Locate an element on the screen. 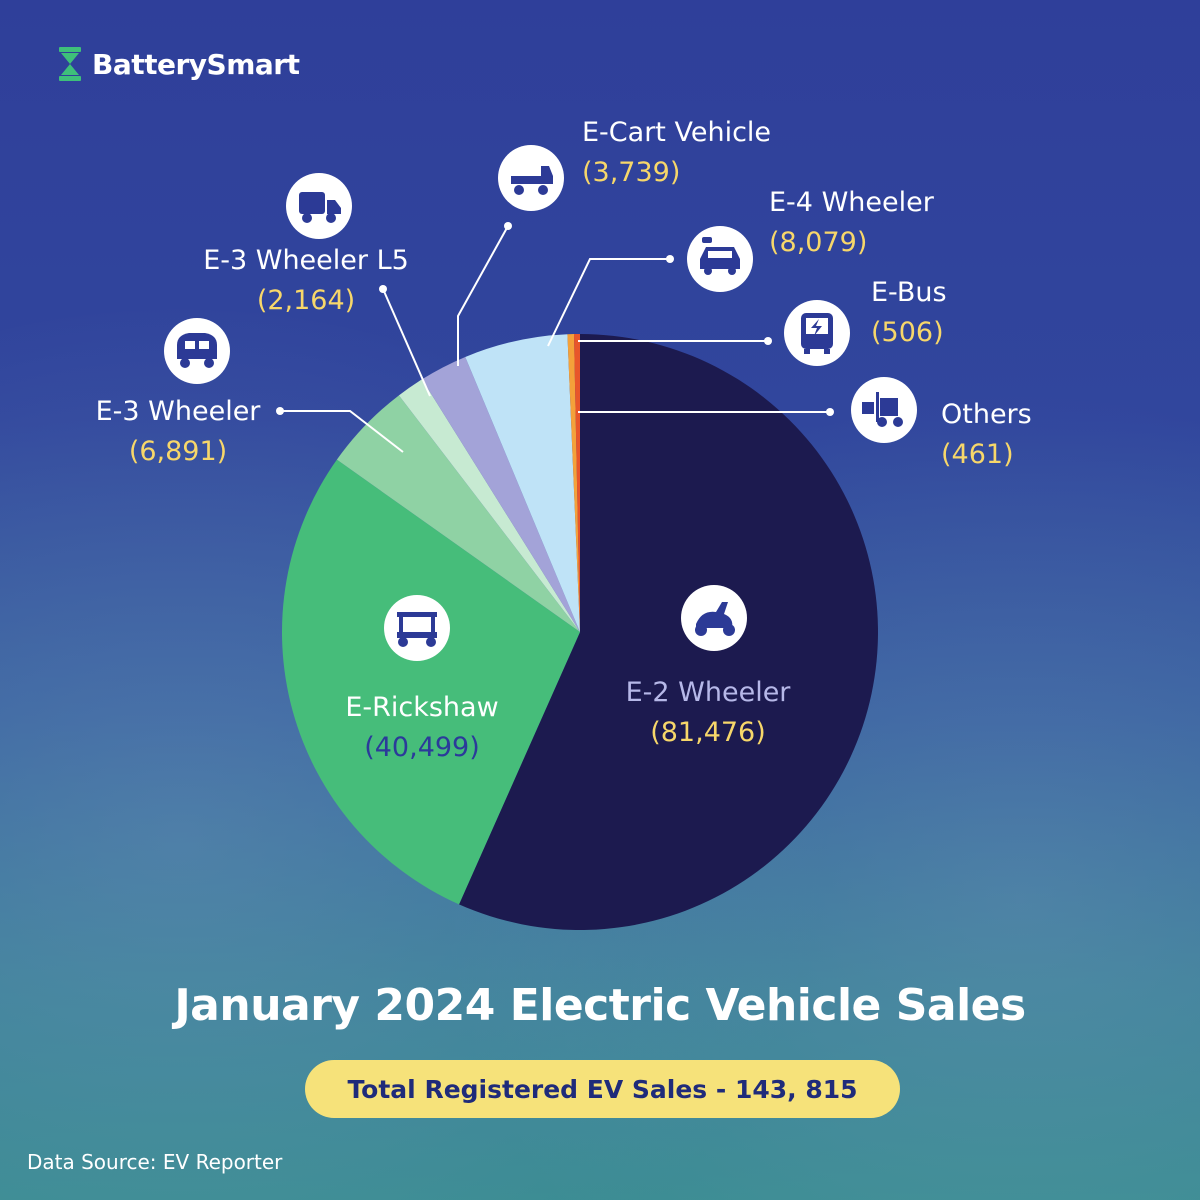 This screenshot has width=1200, height=1200. label-e-4-wheeler: E-4 Wheeler is located at coordinates (852, 202).